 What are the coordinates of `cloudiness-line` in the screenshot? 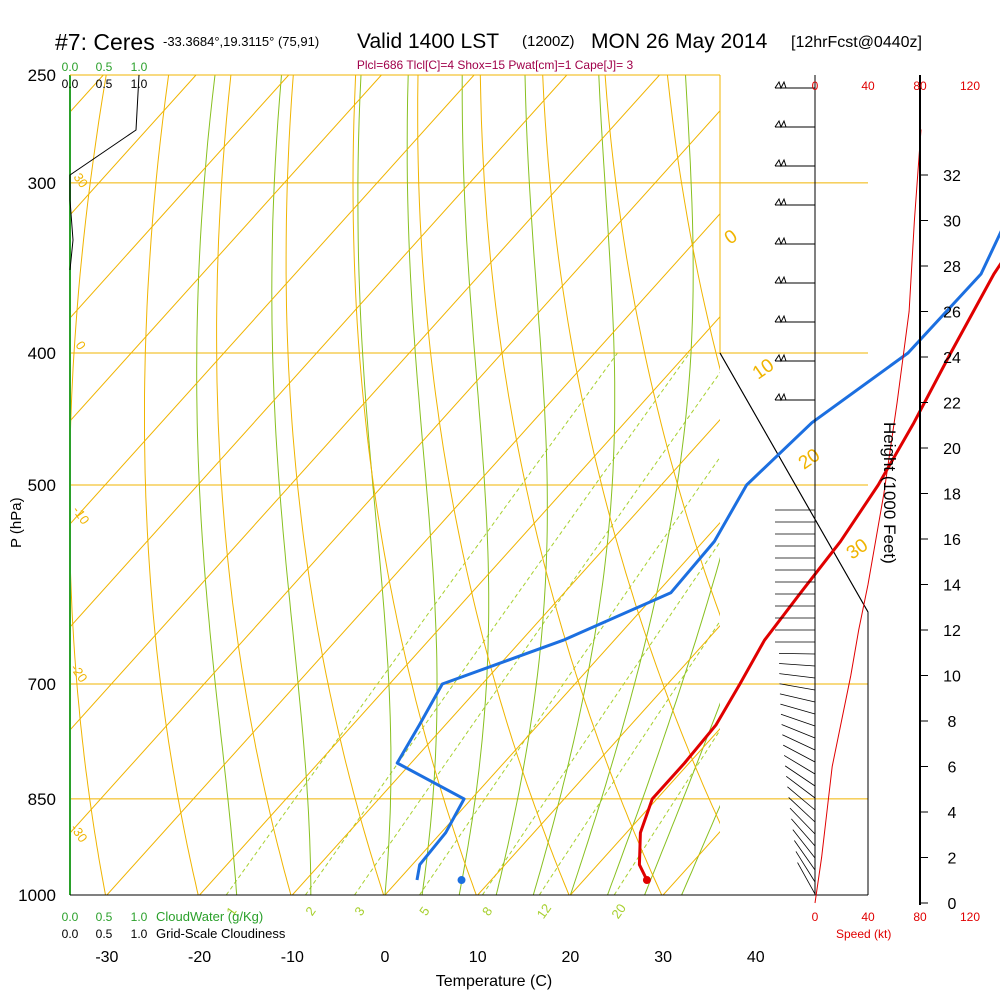 It's located at (104, 172).